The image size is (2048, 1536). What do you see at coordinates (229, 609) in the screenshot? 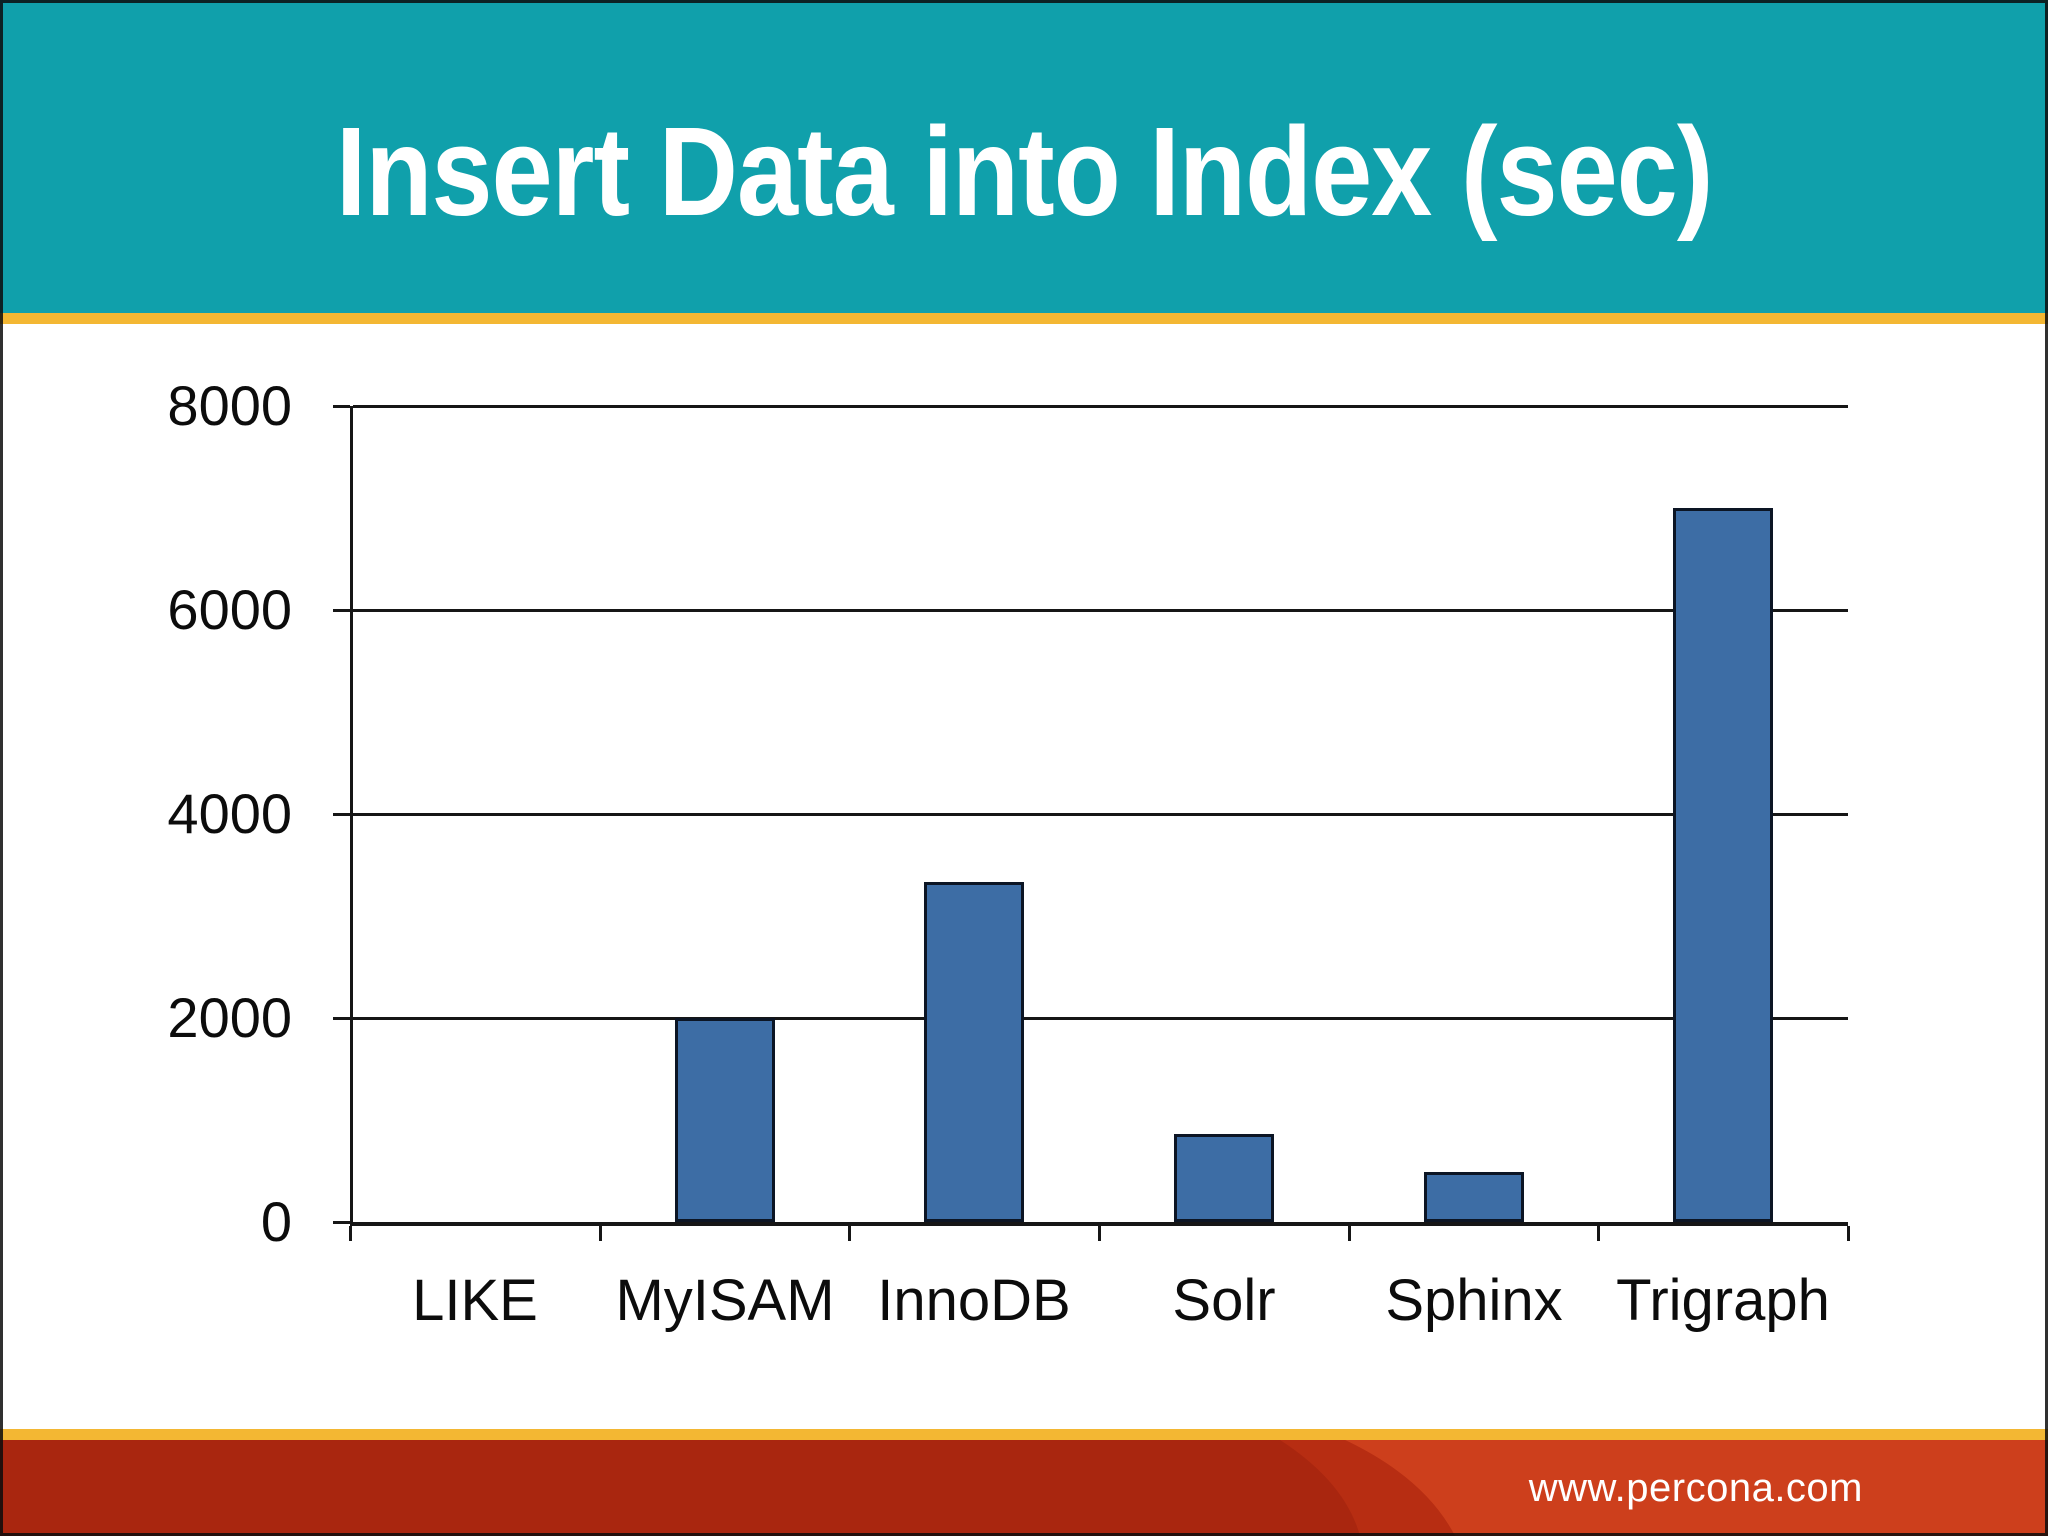
I see `y-axis-label: 6000` at bounding box center [229, 609].